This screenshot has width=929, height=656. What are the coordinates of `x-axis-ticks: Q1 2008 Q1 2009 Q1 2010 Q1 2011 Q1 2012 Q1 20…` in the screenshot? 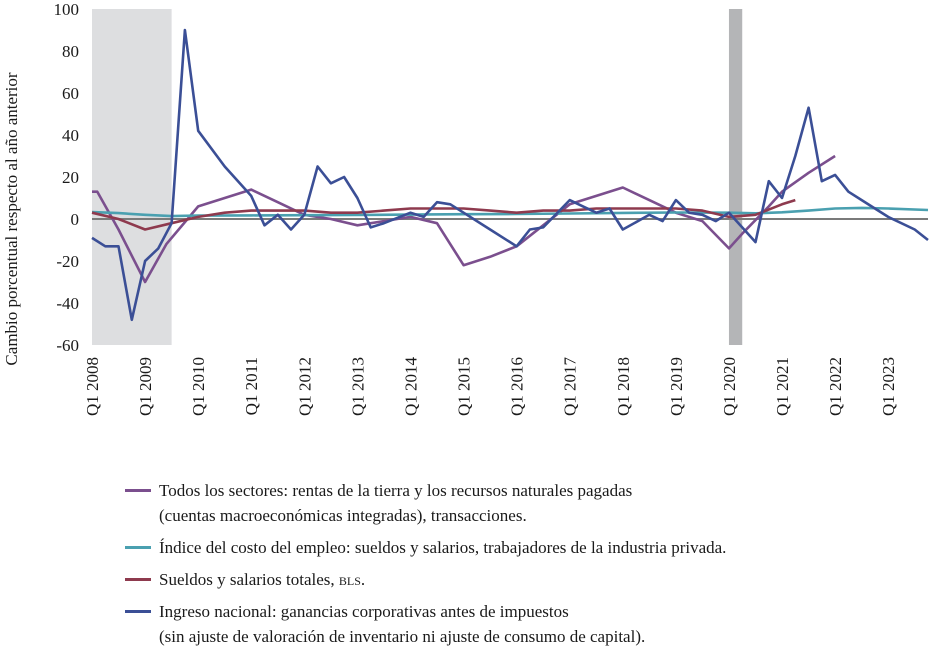 It's located at (490, 387).